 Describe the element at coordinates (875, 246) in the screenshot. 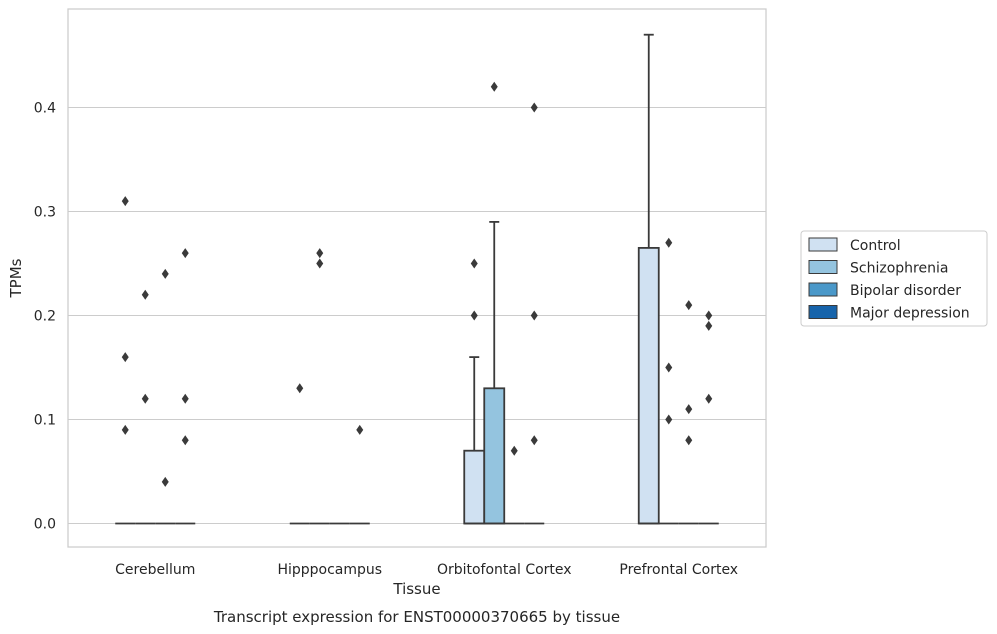

I see `legend-label: Control` at that location.